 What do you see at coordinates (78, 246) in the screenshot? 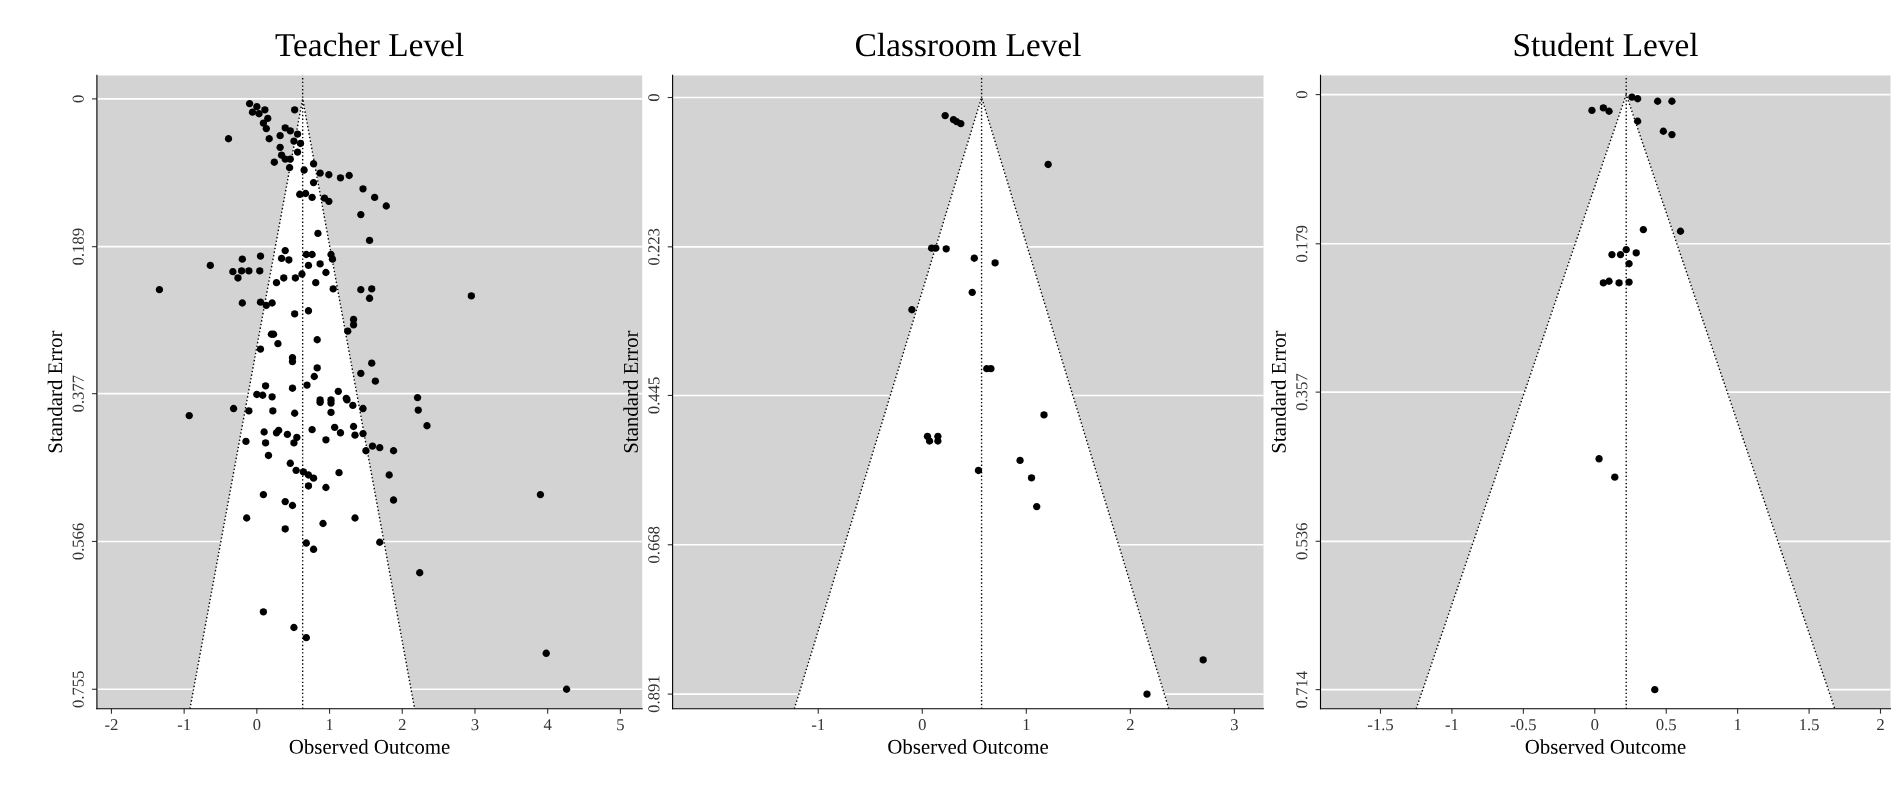
I see `y-tick-label: 0.189` at bounding box center [78, 246].